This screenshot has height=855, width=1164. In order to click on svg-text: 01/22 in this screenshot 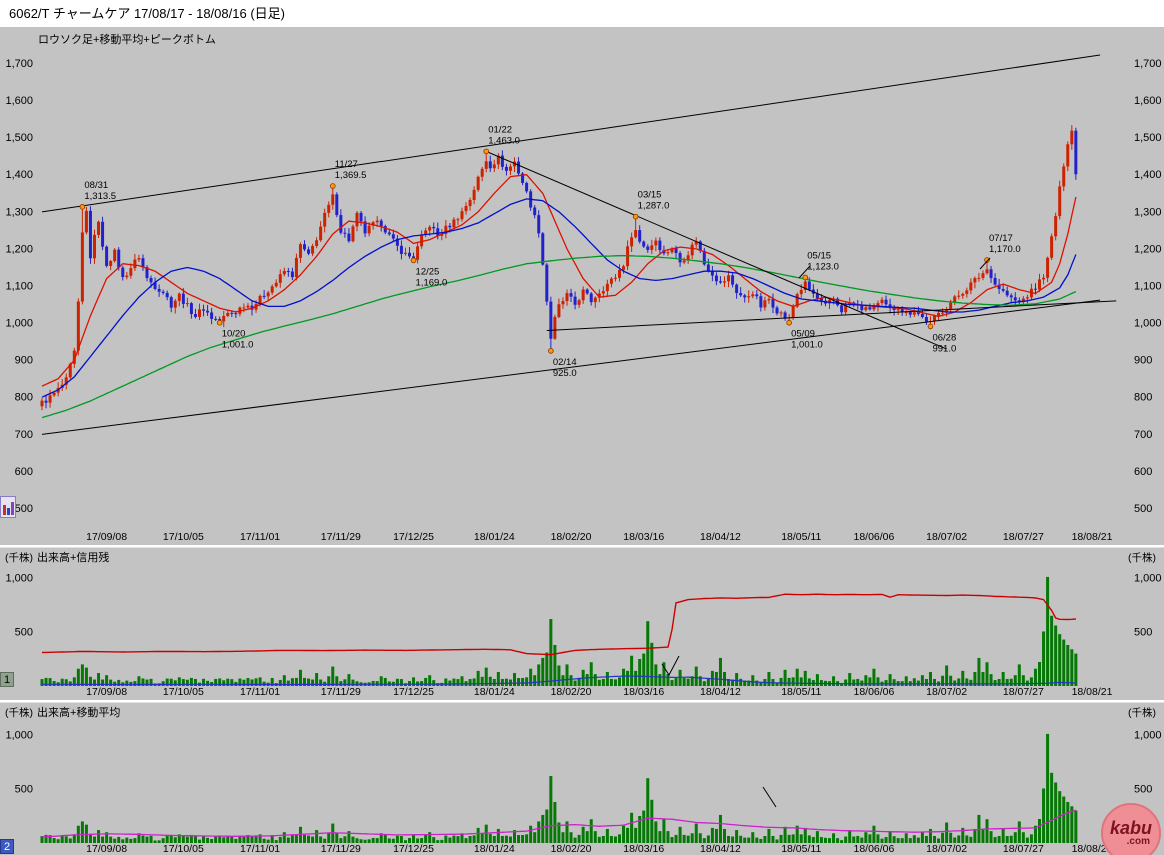, I will do `click(500, 129)`.